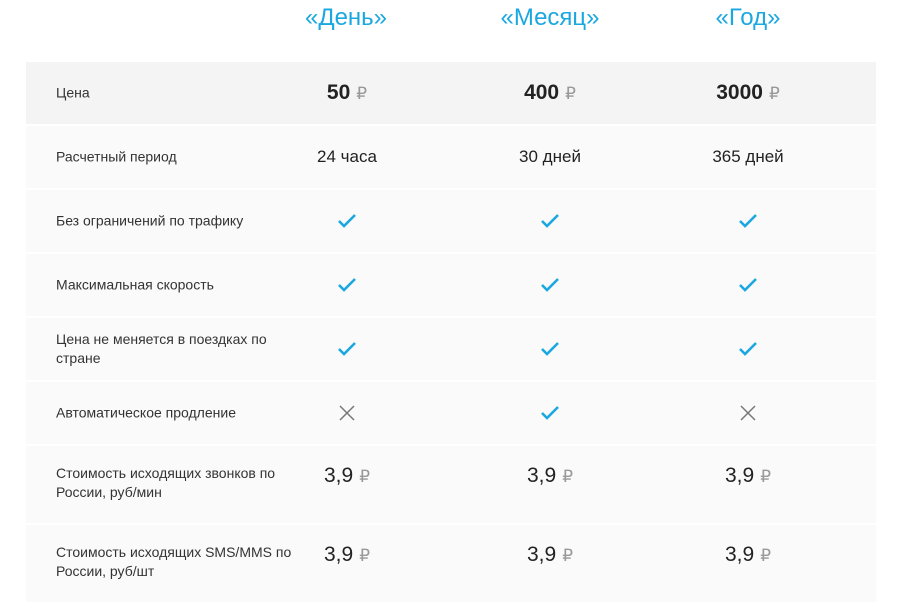  Describe the element at coordinates (451, 93) in the screenshot. I see `table-row: Цена 50 ₽400 ₽3000 ₽` at that location.